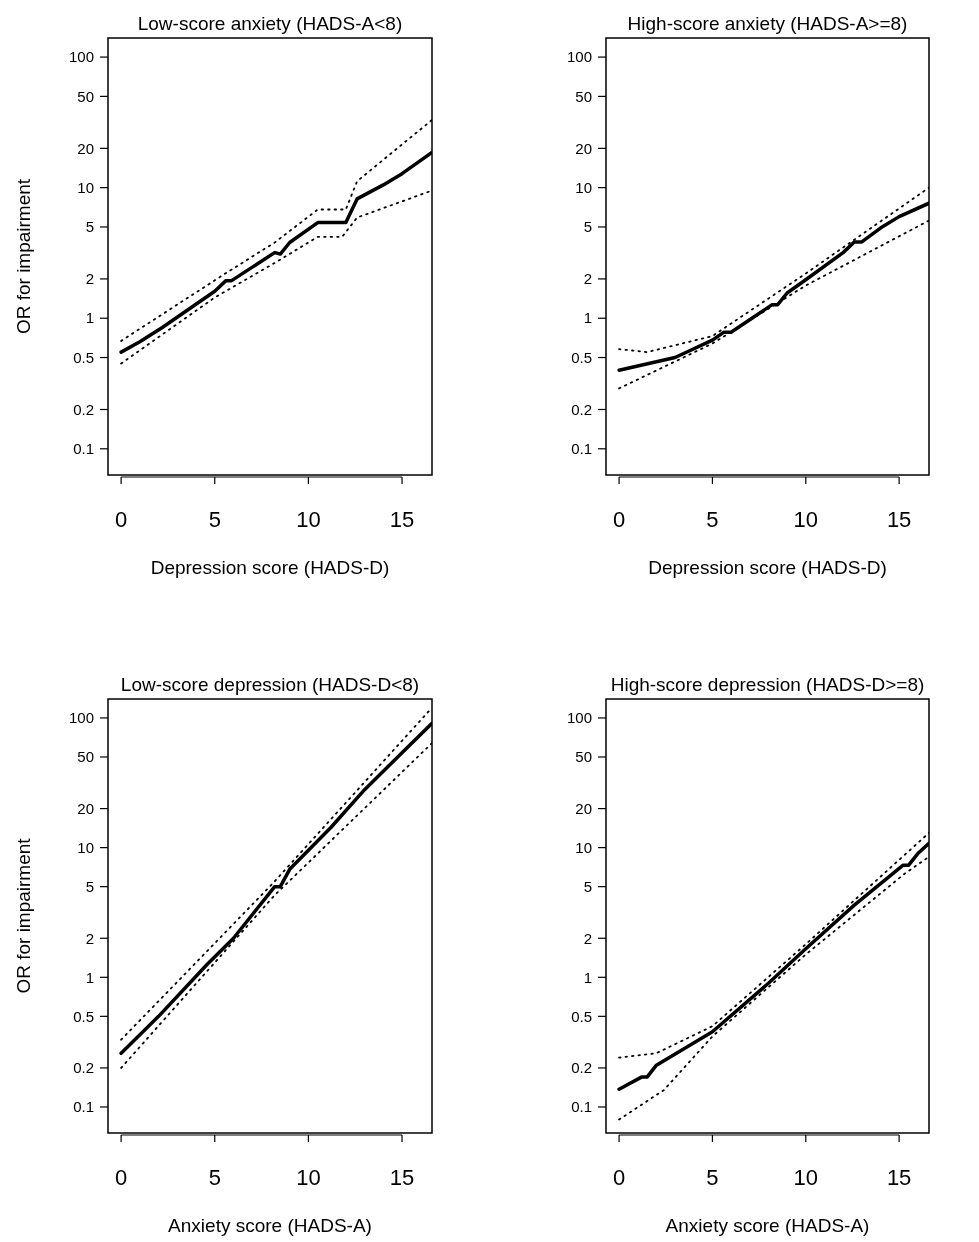 The image size is (979, 1242). Describe the element at coordinates (270, 684) in the screenshot. I see `chart-title: Low-score depression (HADS-D<8)` at that location.